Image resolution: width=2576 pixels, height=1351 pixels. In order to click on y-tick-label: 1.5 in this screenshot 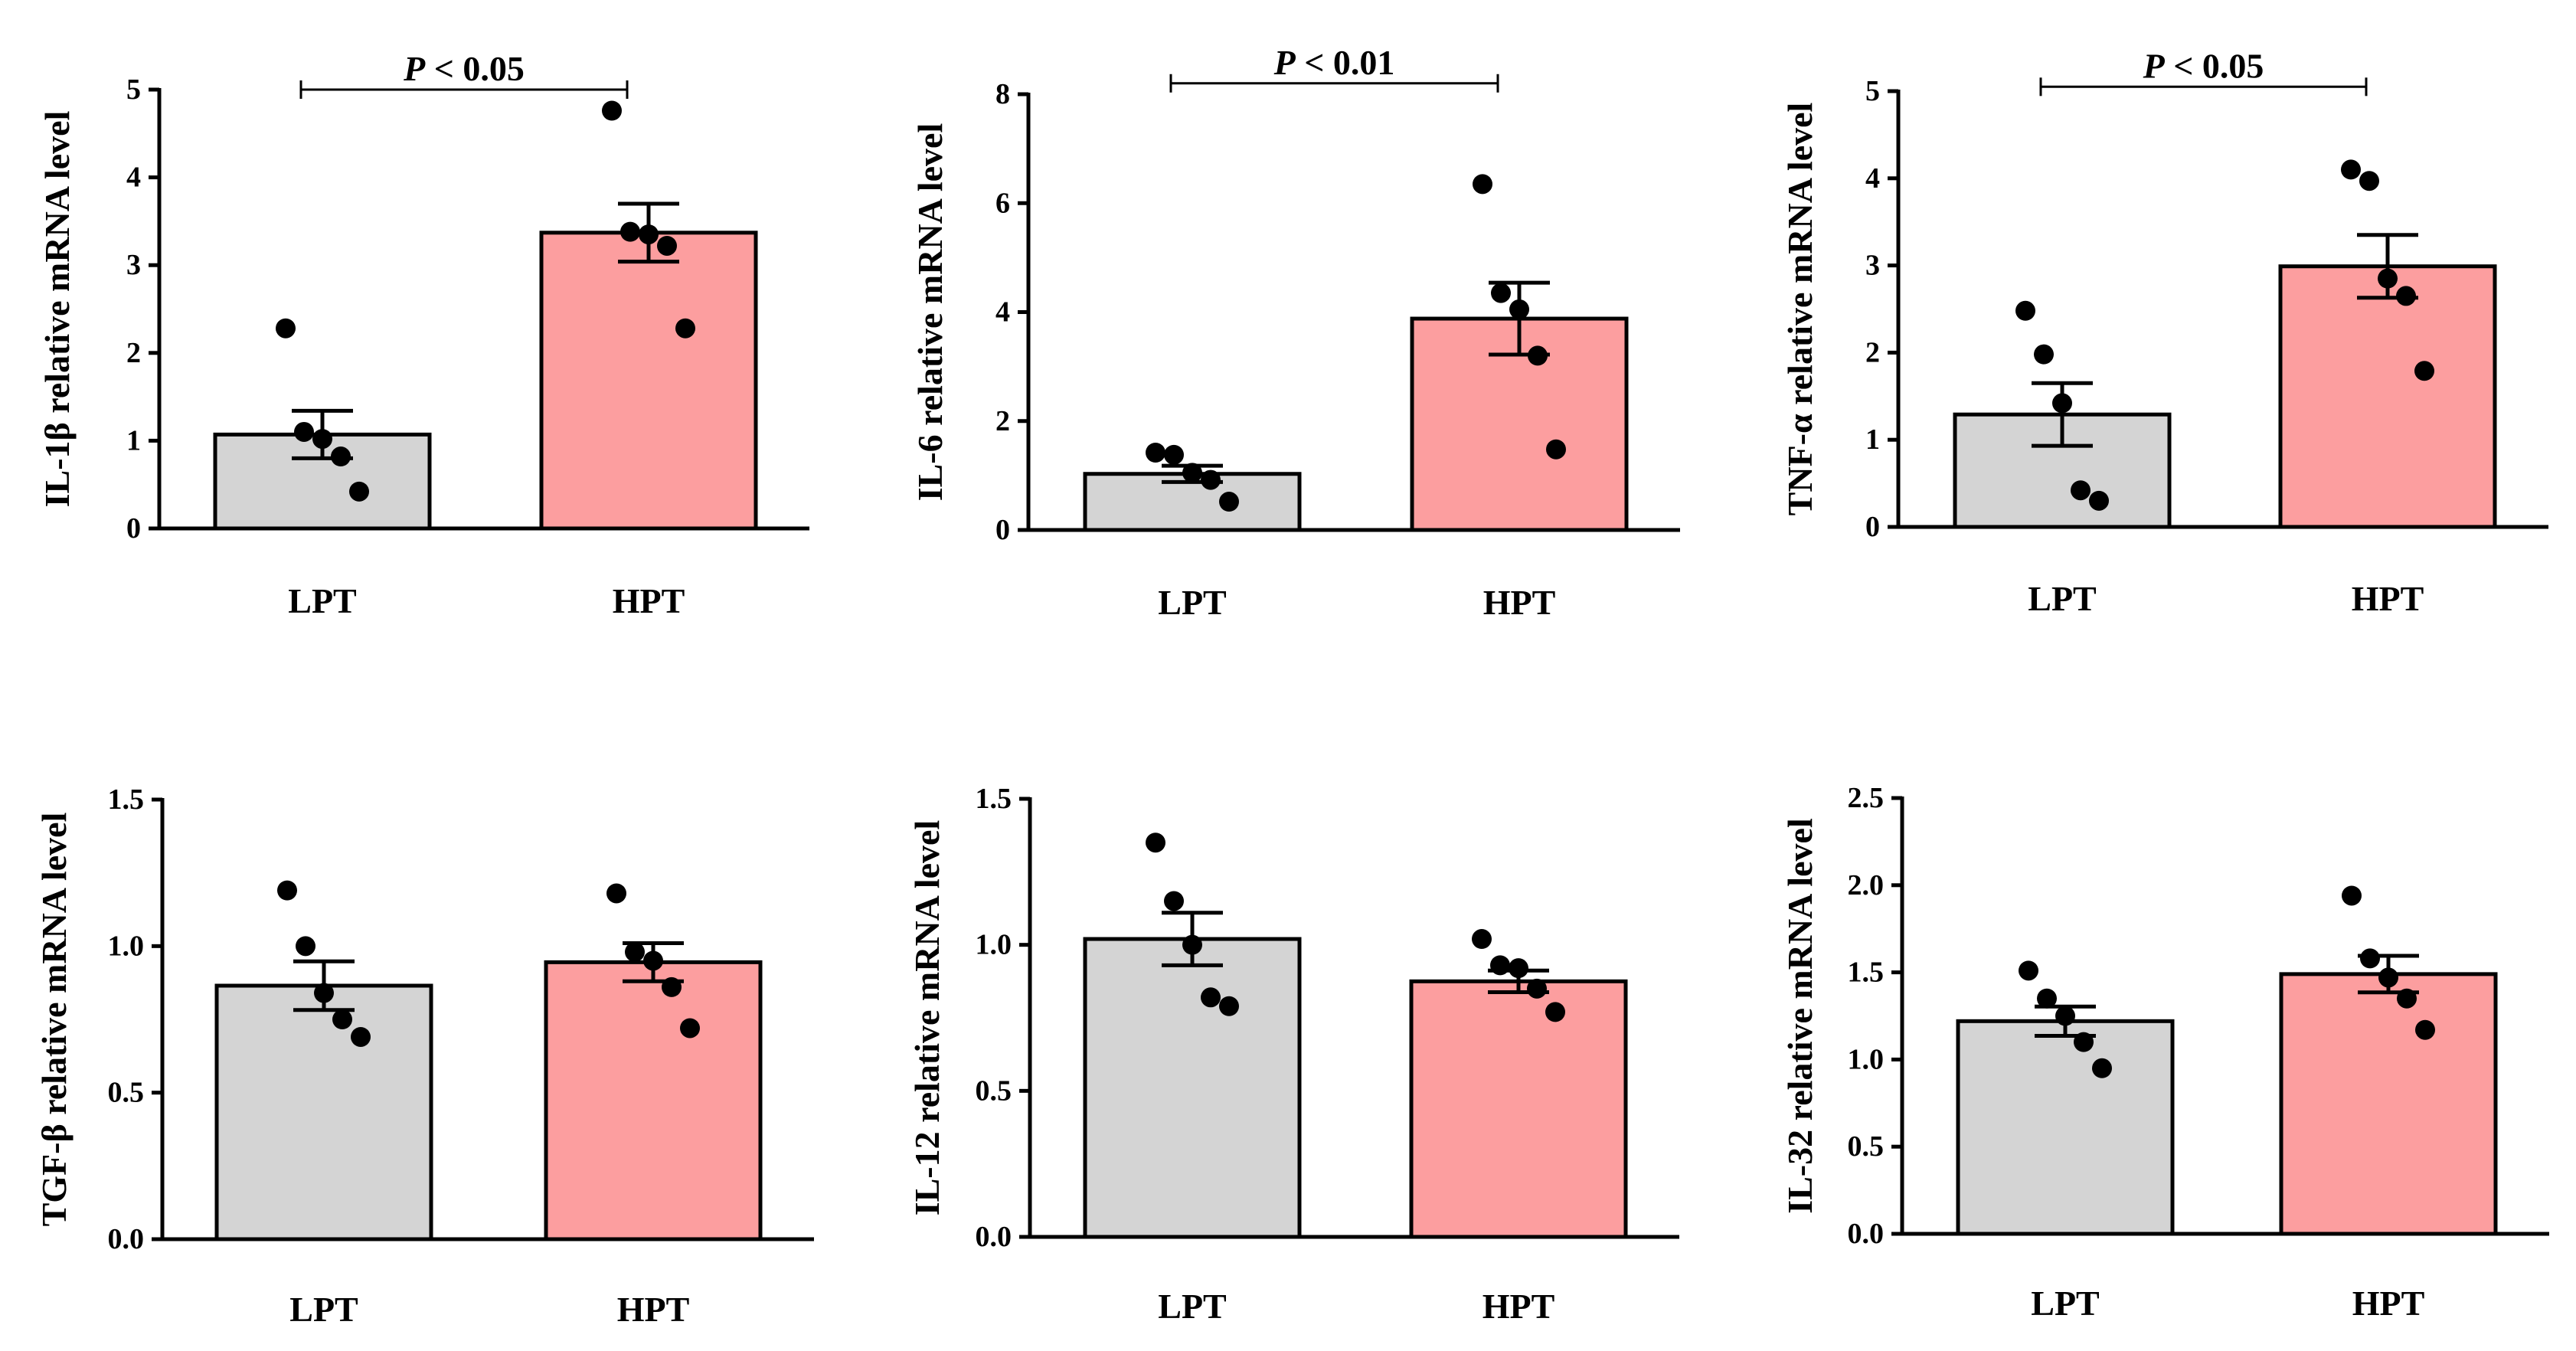, I will do `click(126, 800)`.